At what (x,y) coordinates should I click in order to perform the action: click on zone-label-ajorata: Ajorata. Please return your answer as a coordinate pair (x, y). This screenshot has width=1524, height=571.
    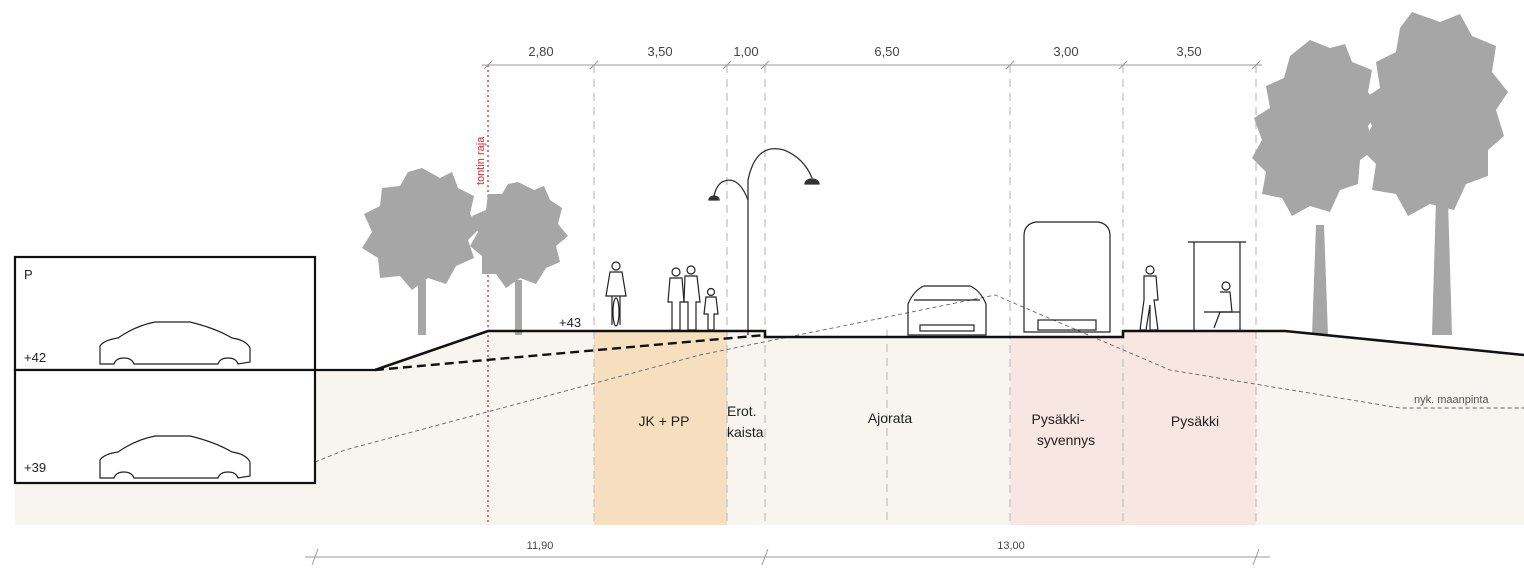
    Looking at the image, I should click on (890, 418).